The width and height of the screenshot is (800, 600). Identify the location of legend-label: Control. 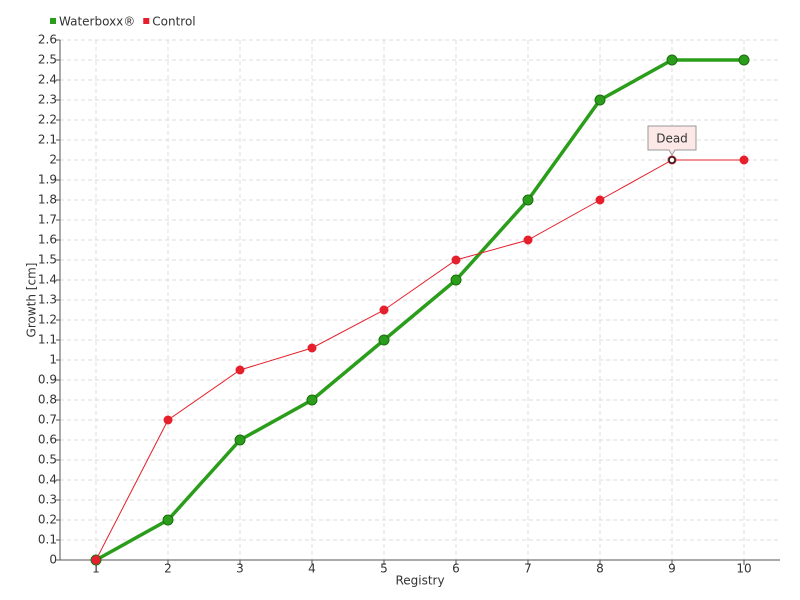
(173, 22).